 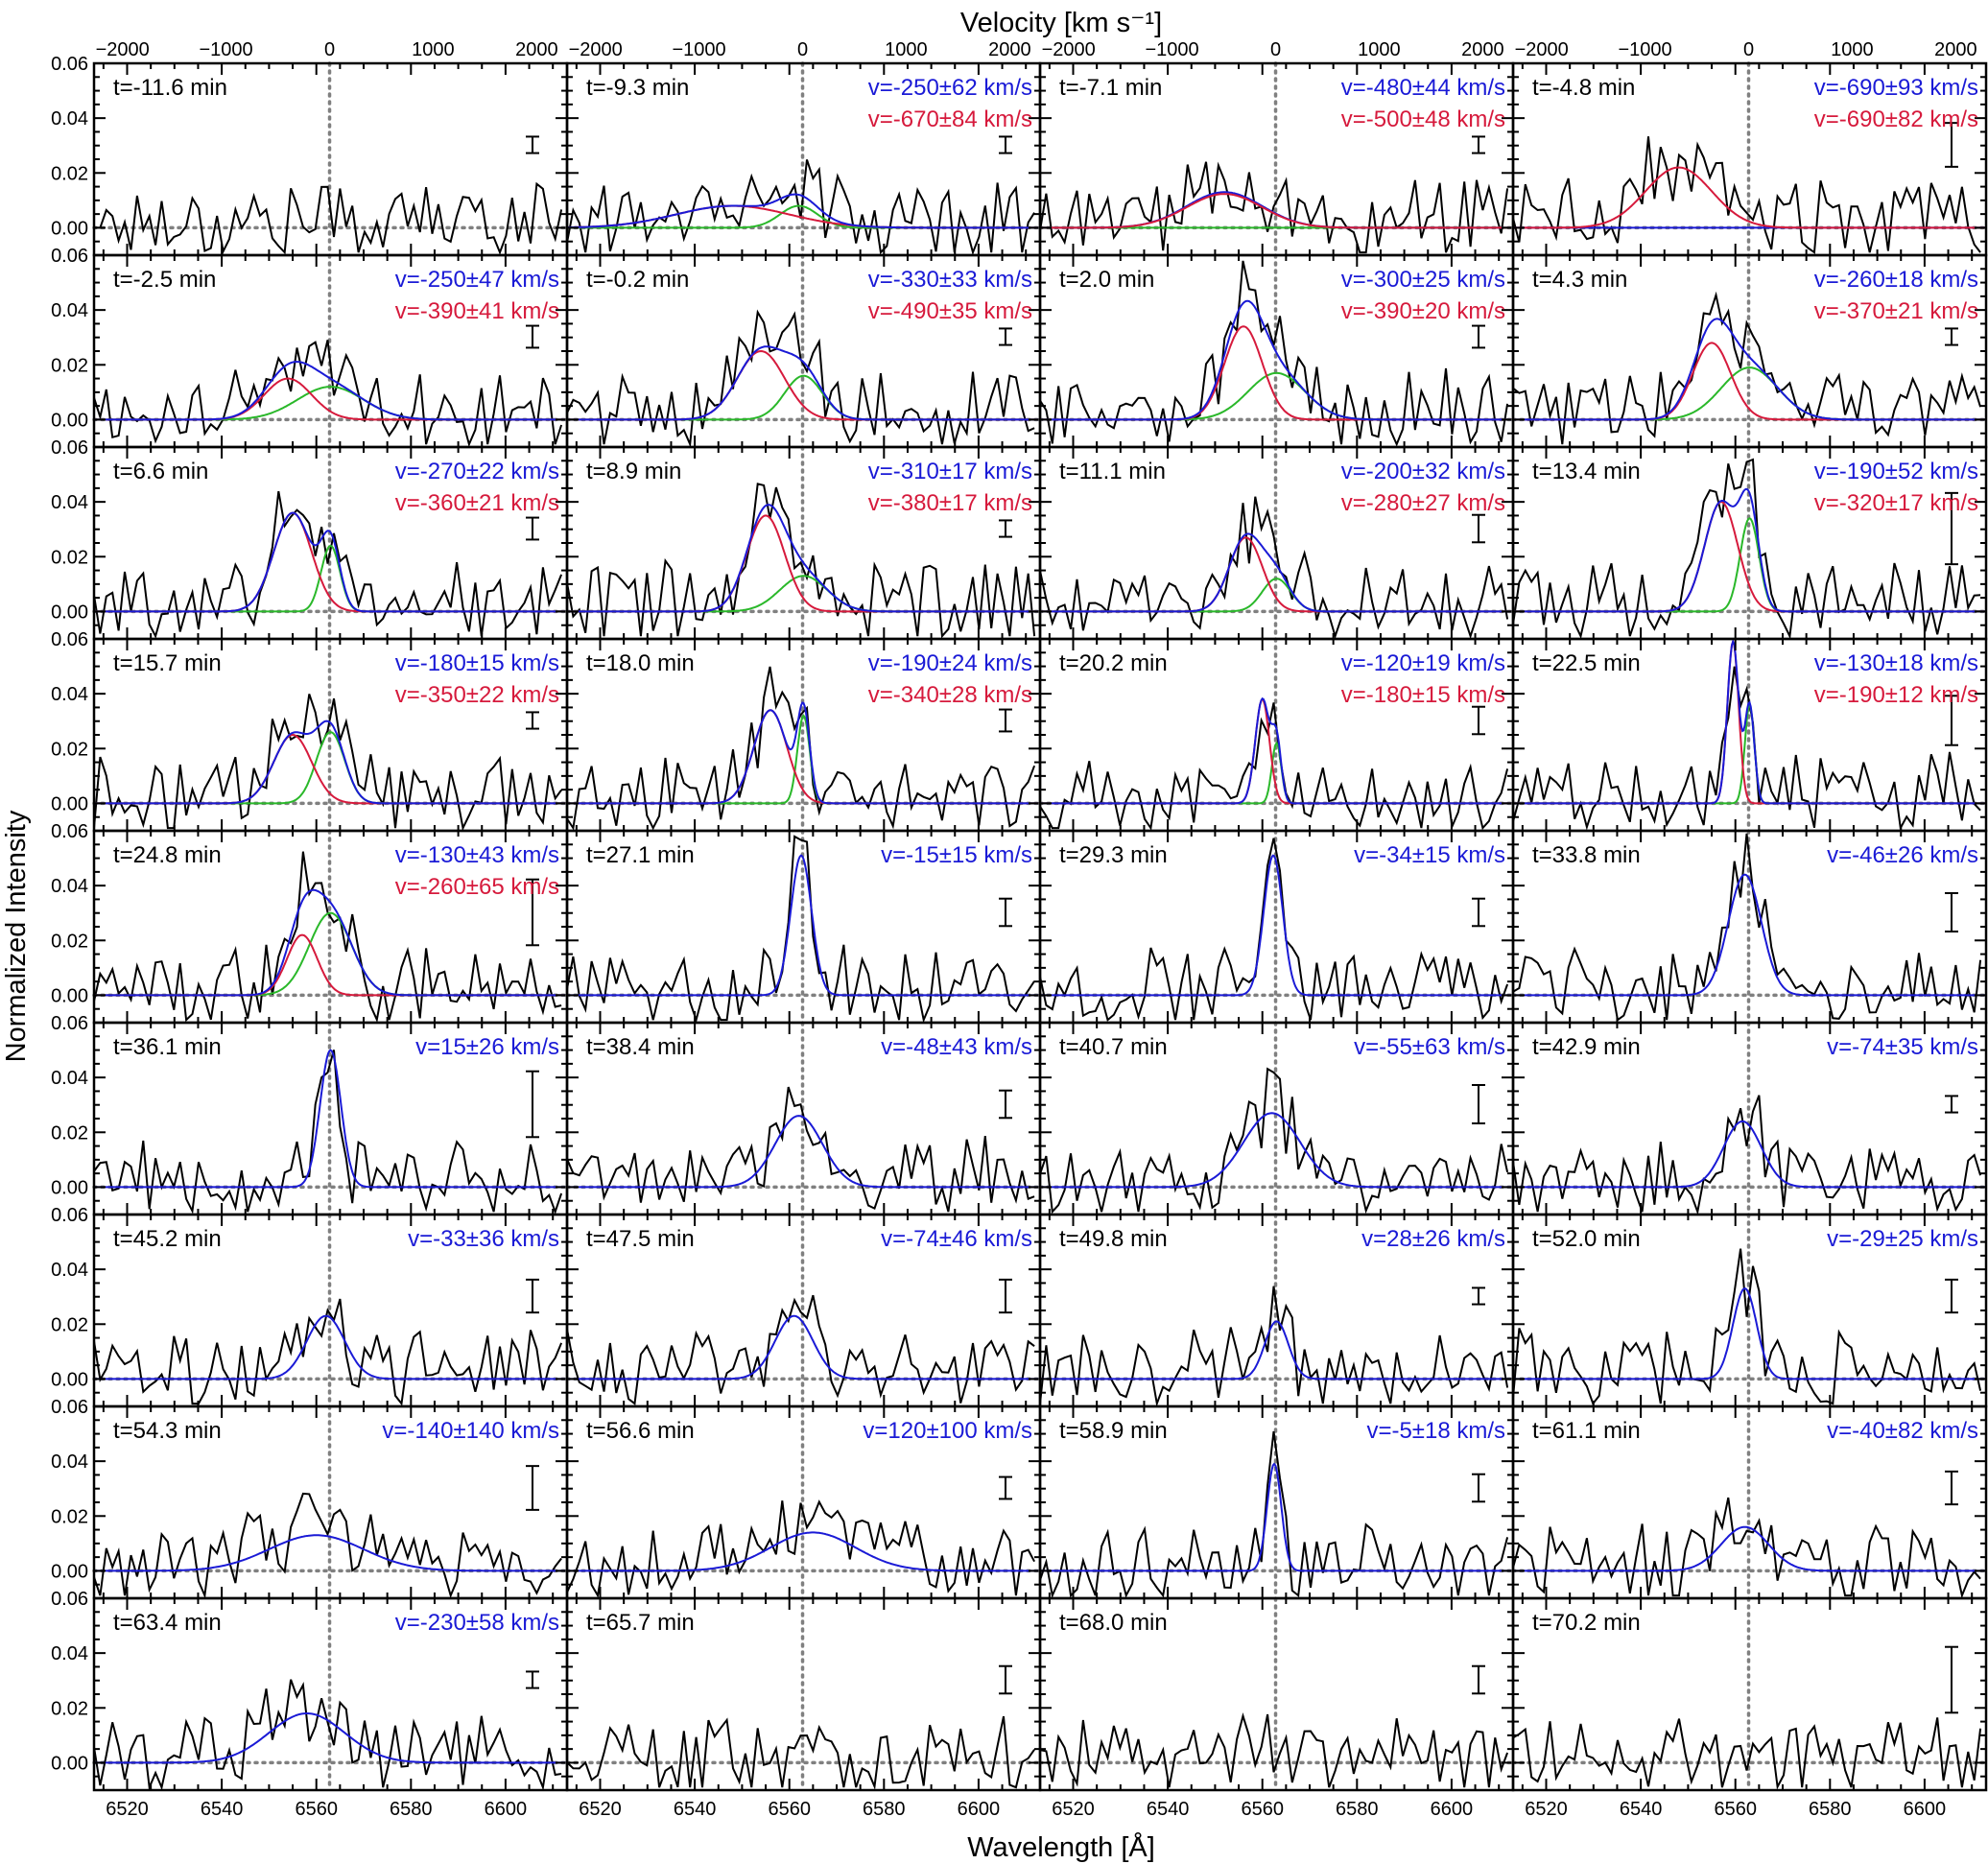 What do you see at coordinates (1276, 927) in the screenshot?
I see `panel-19: t=29.3 min v=-34±15 km/s` at bounding box center [1276, 927].